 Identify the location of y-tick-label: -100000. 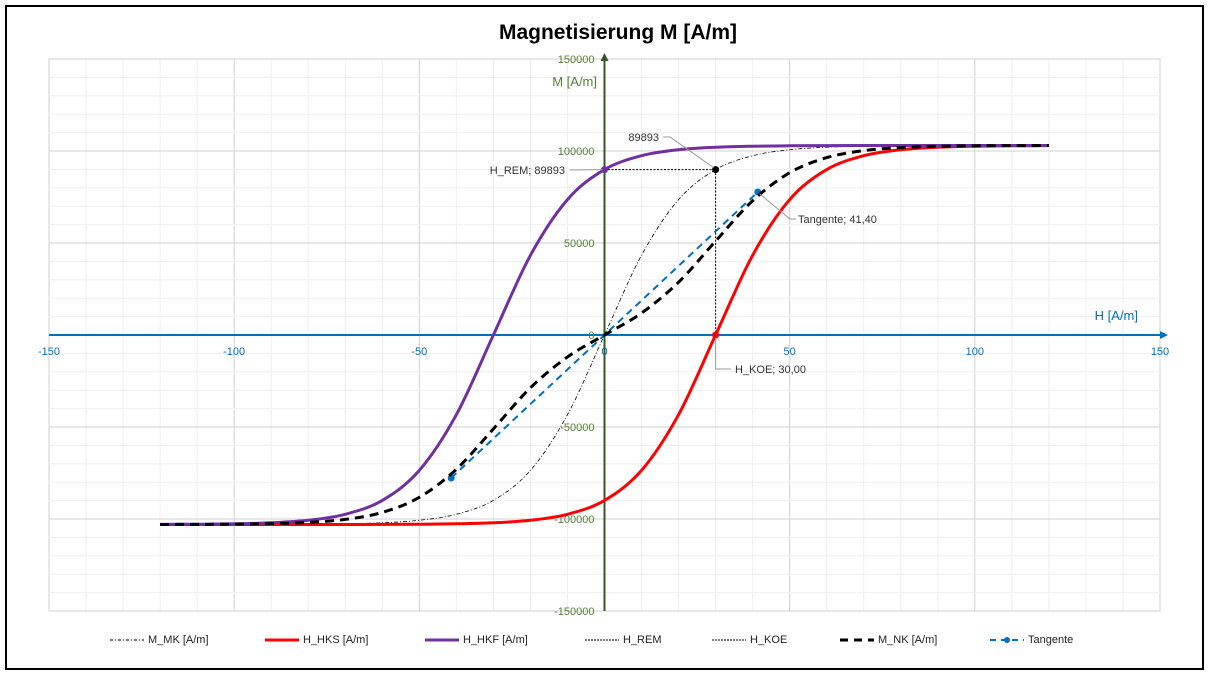
(574, 520).